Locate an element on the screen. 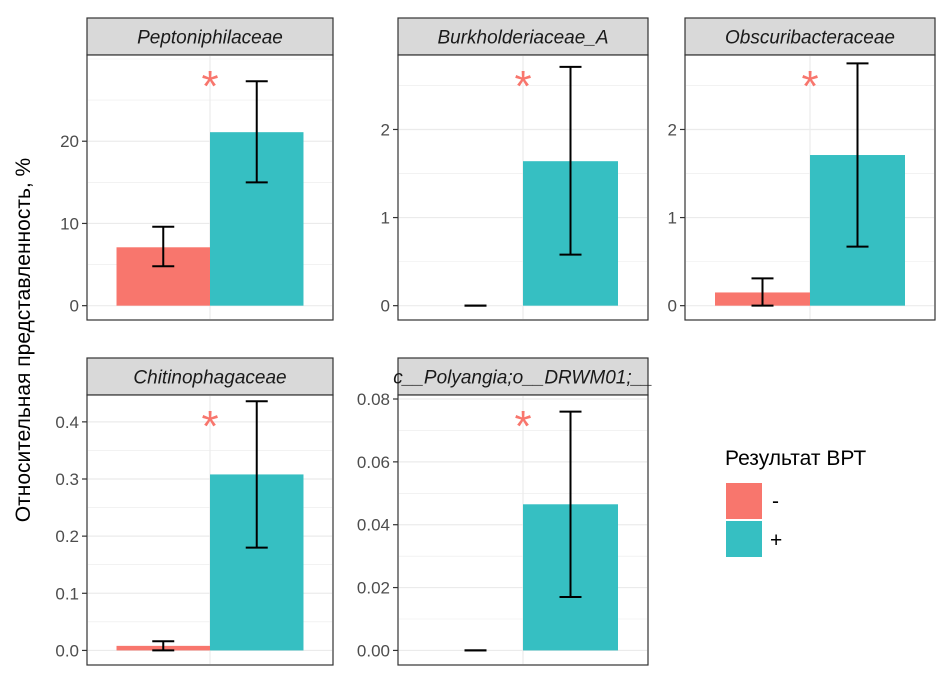  facet-title: Obscuribacteraceae is located at coordinates (810, 38).